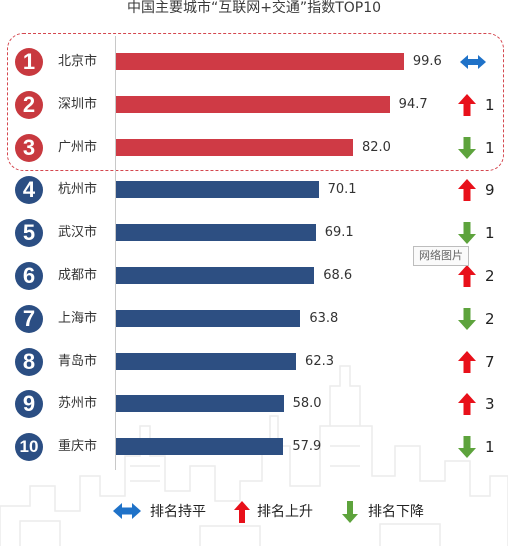 This screenshot has width=508, height=546. I want to click on bar-row: 9 苏州市 58.0 3, so click(254, 404).